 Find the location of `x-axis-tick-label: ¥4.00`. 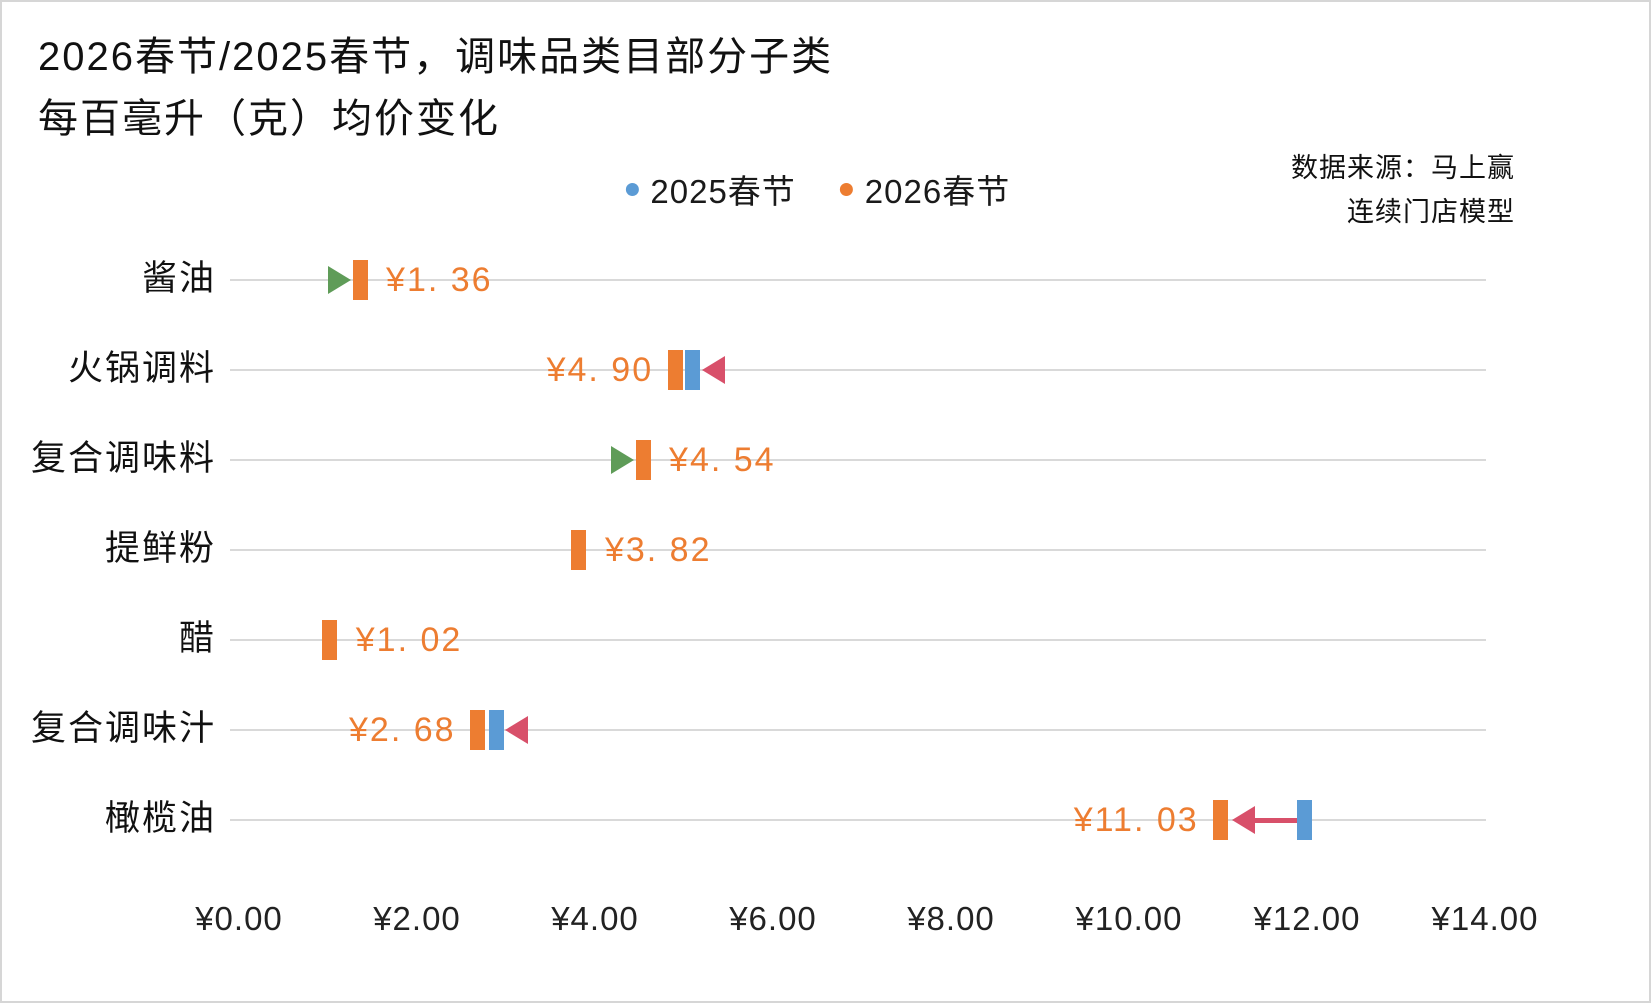

x-axis-tick-label: ¥4.00 is located at coordinates (595, 918).